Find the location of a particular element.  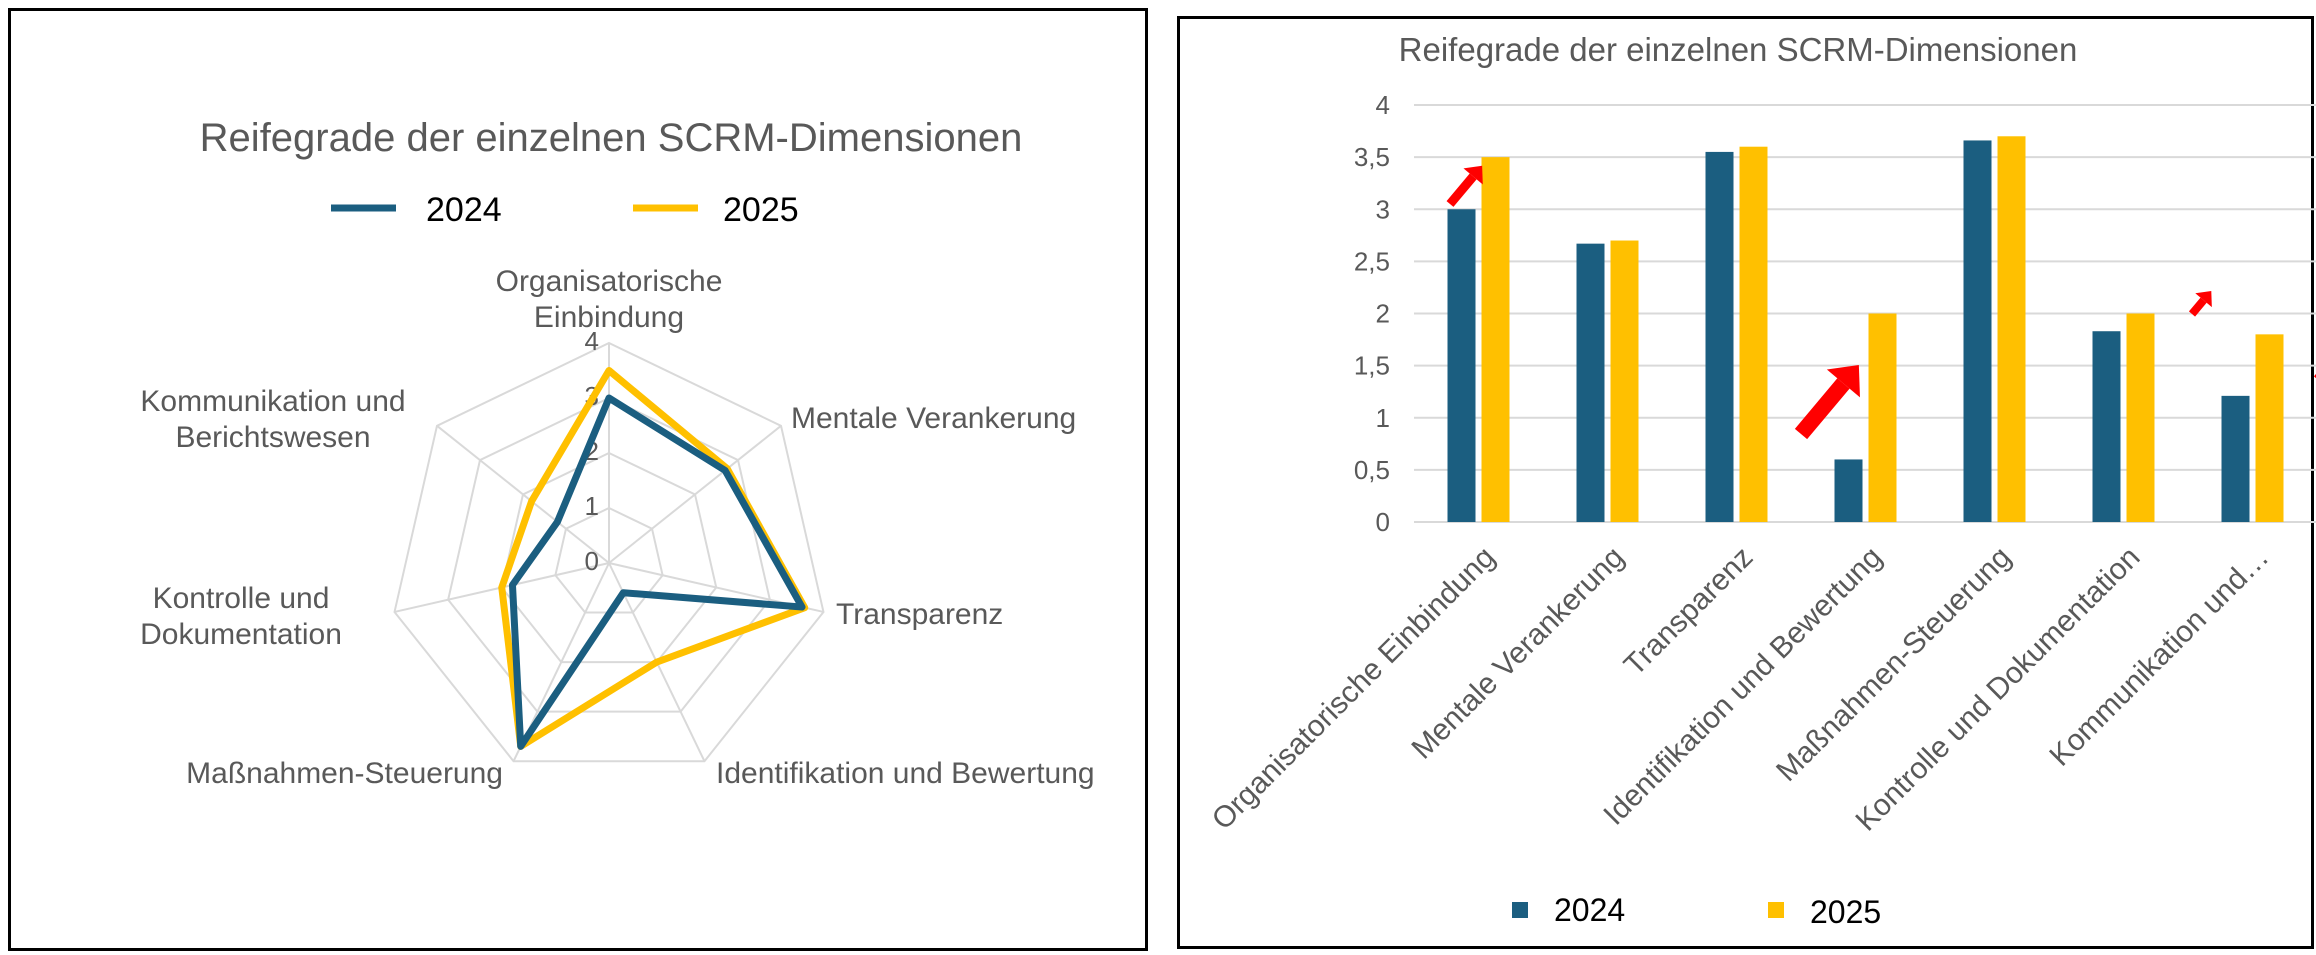

bar-y-tick-label: 2,5 is located at coordinates (1372, 261).